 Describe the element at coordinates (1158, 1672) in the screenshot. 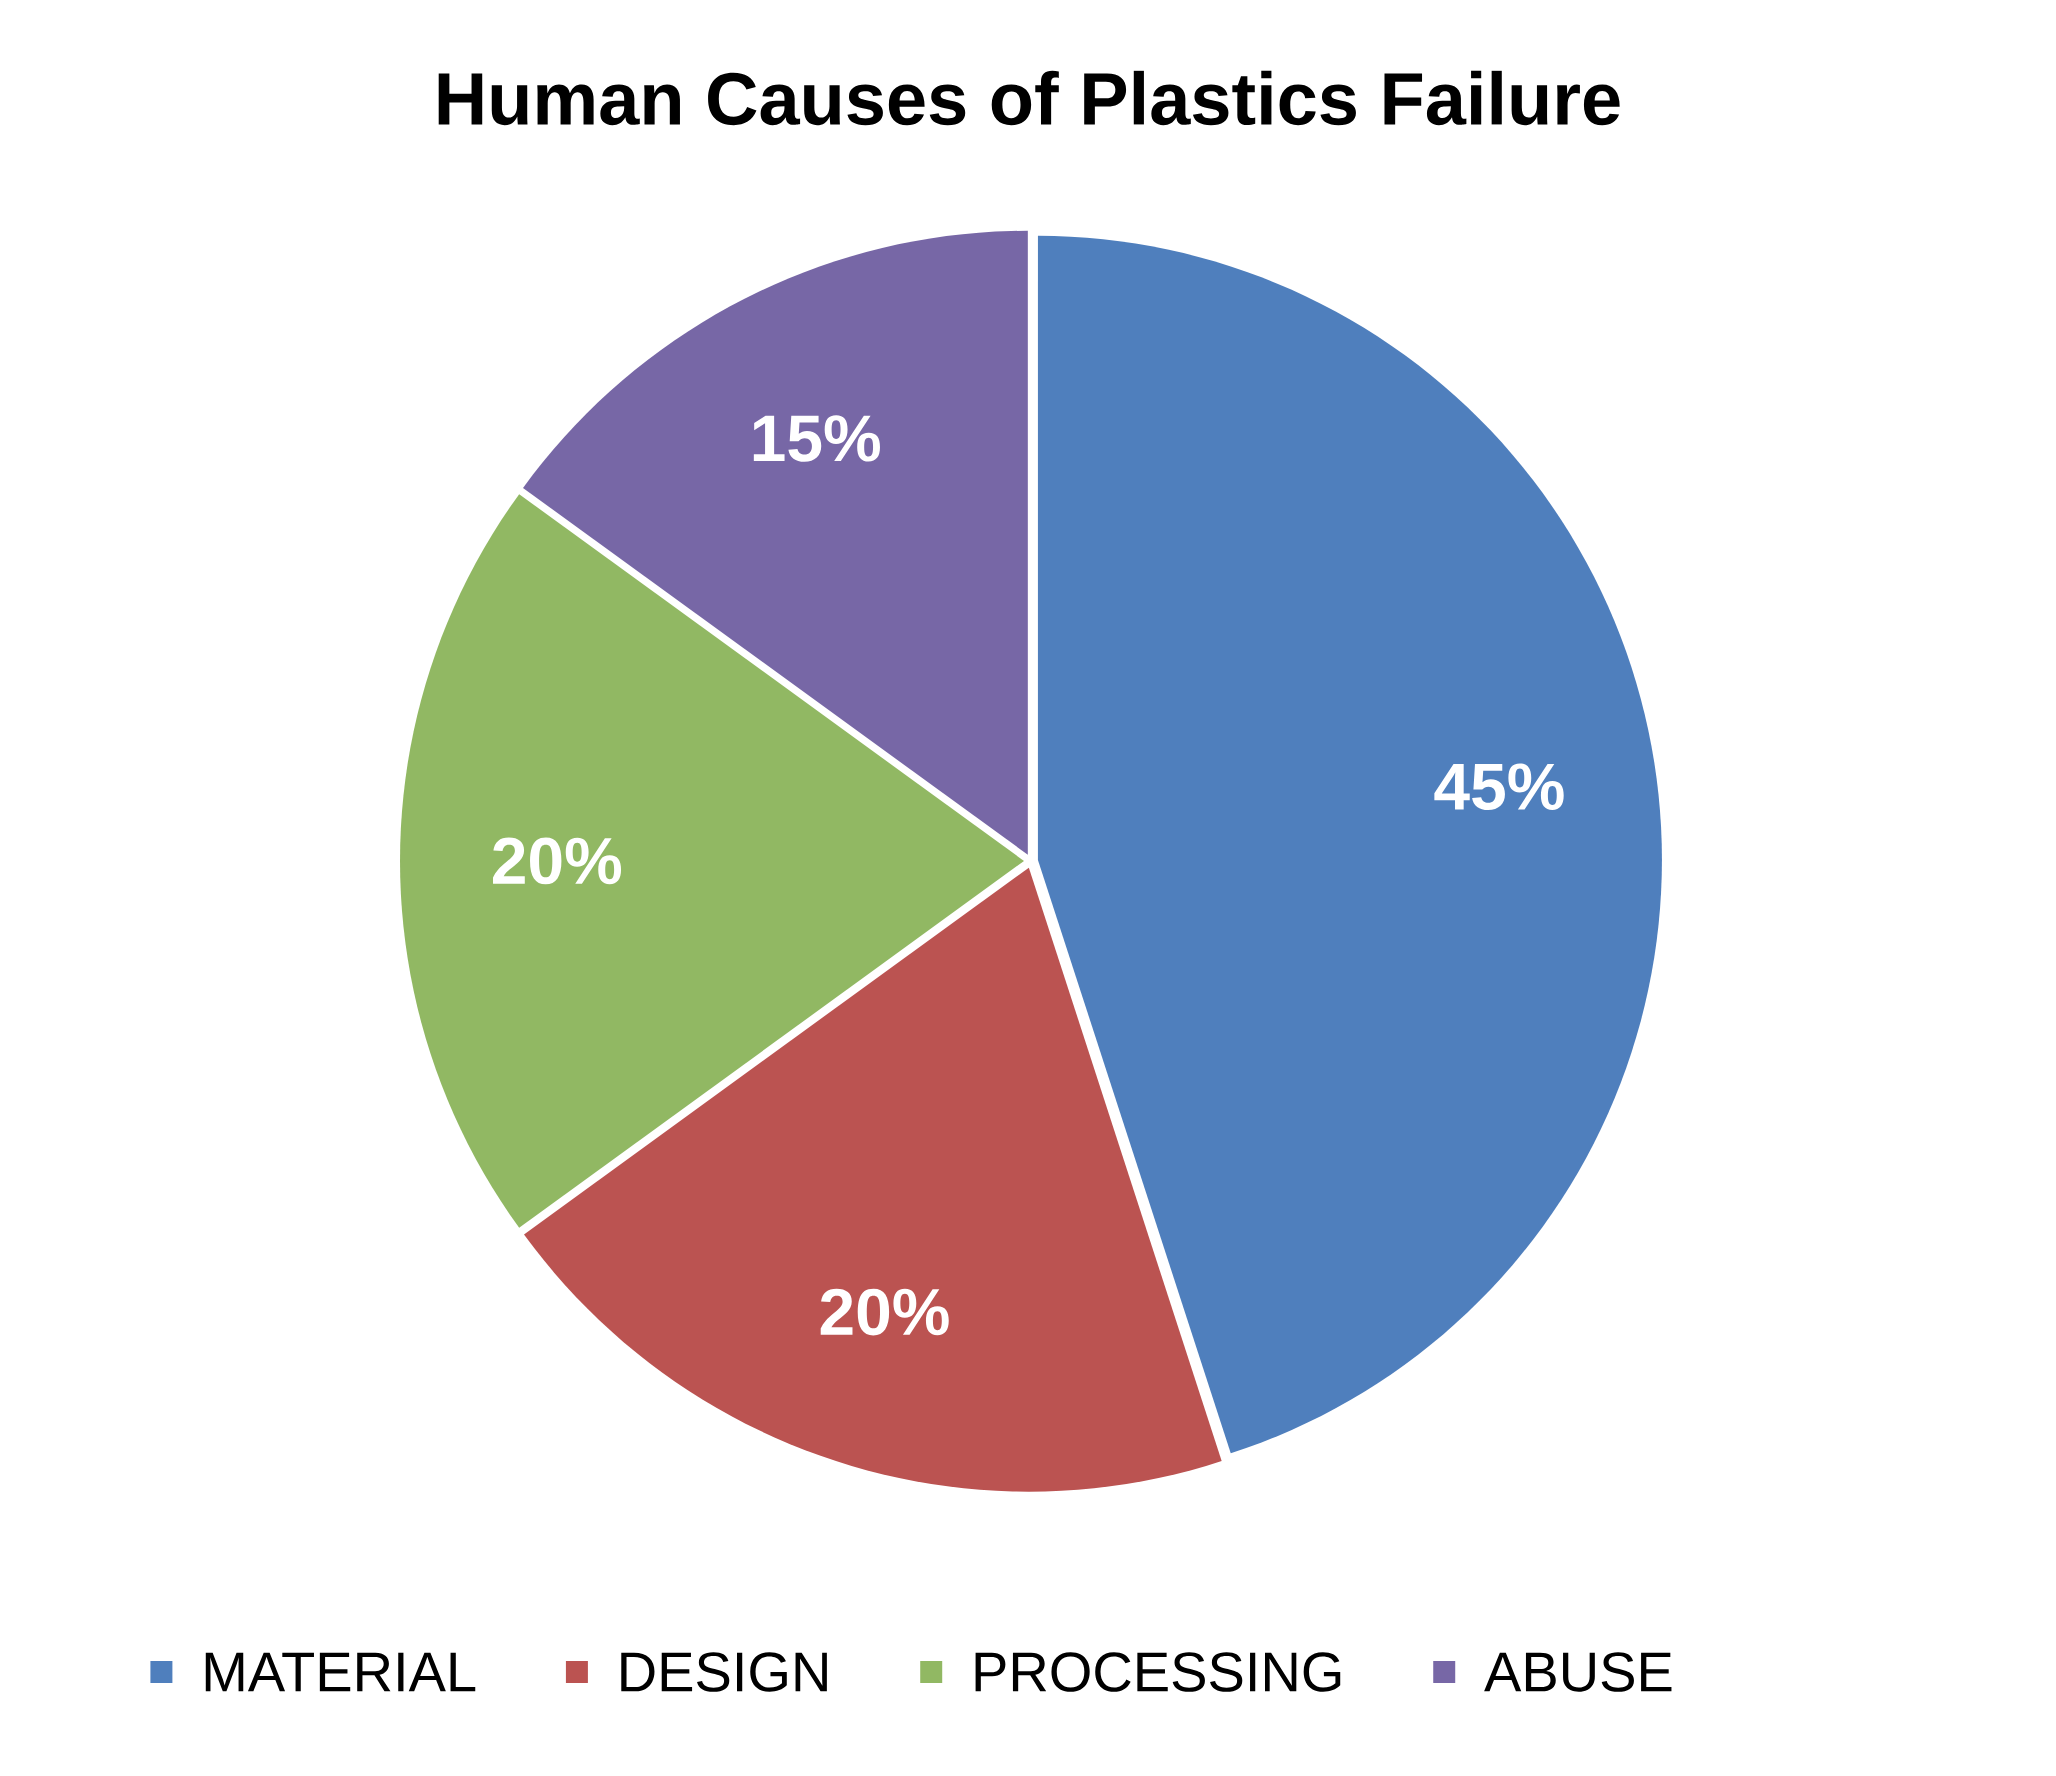

I see `legend-label: PROCESSING` at that location.